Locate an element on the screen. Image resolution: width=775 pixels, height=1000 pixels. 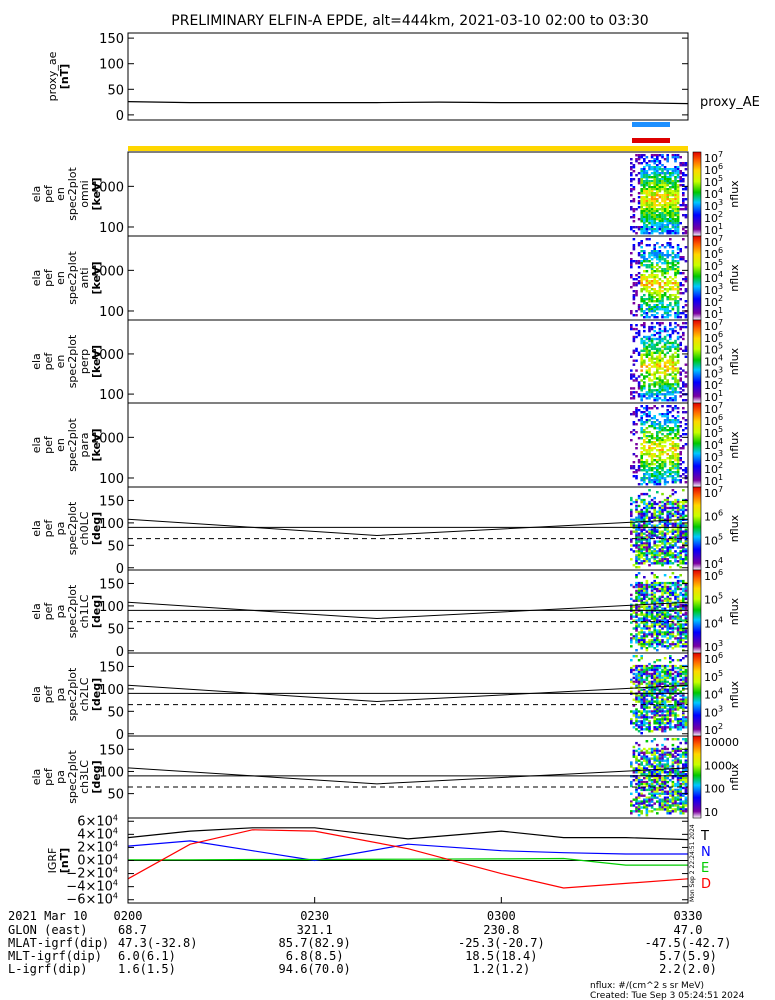
series-E is located at coordinates (408, 861).